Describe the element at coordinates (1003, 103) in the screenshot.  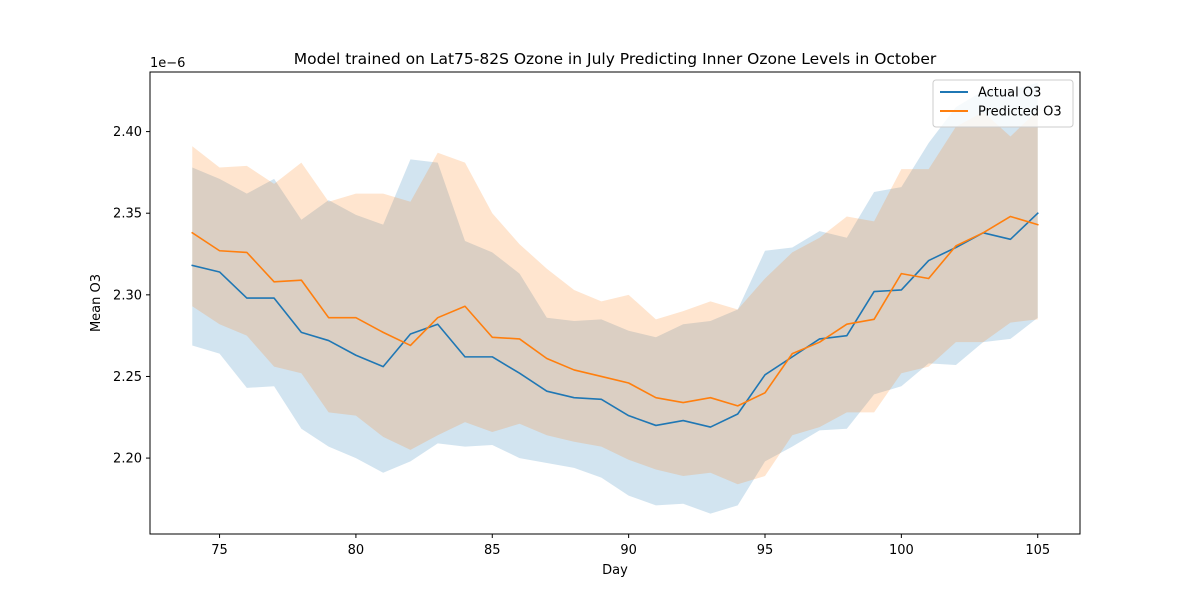
I see `legend: Actual O3 Predicted O3` at that location.